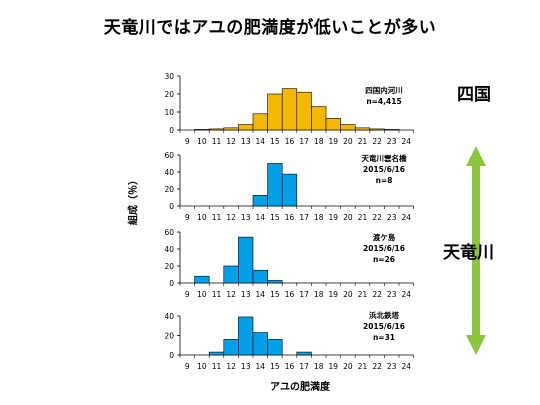 This screenshot has width=540, height=405. What do you see at coordinates (384, 259) in the screenshot?
I see `panel-info-label: n=26` at bounding box center [384, 259].